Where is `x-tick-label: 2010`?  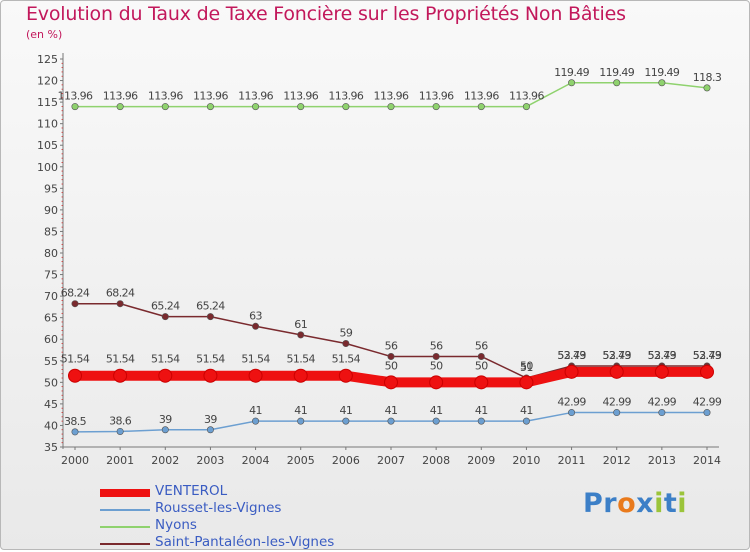
x-tick-label: 2010 is located at coordinates (526, 460).